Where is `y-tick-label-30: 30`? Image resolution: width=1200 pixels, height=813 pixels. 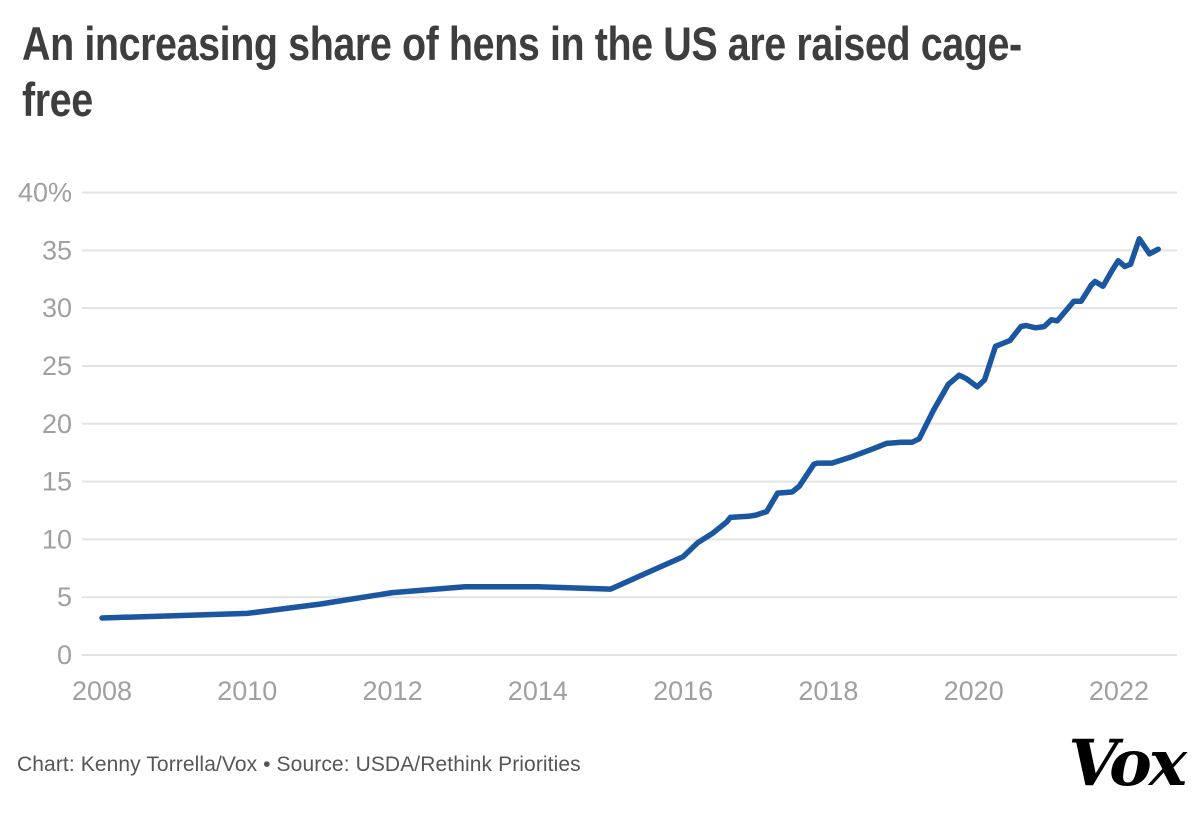 y-tick-label-30: 30 is located at coordinates (57, 308).